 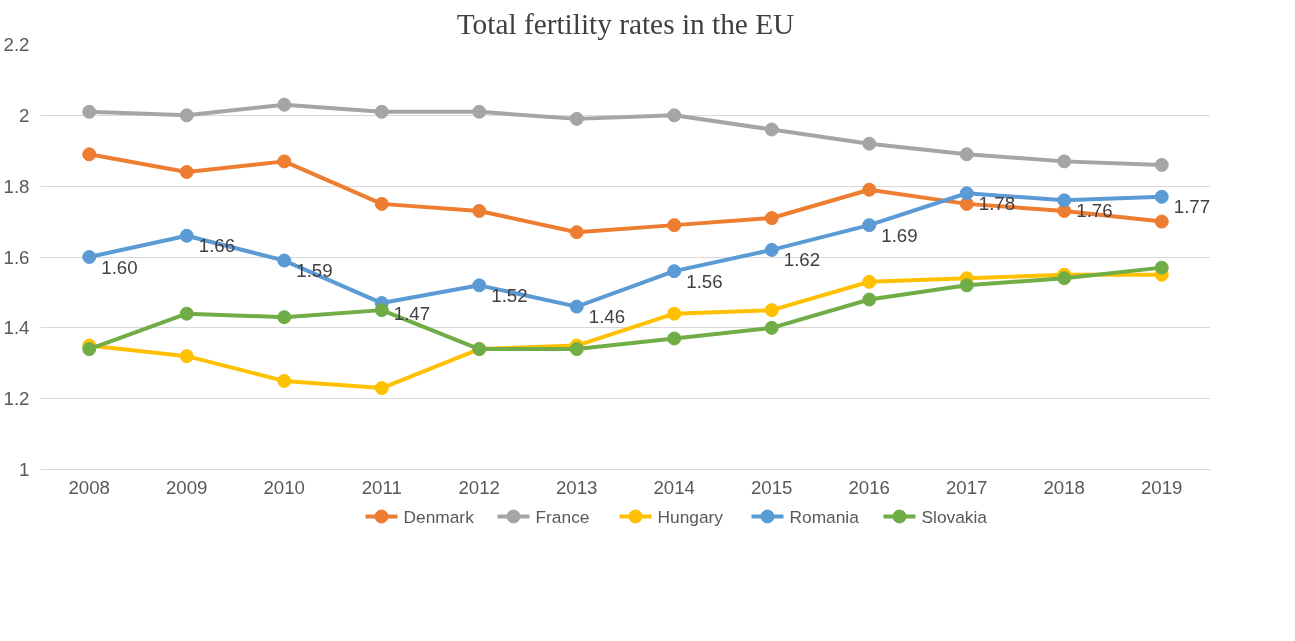 What do you see at coordinates (954, 516) in the screenshot?
I see `legend-label: Slovakia` at bounding box center [954, 516].